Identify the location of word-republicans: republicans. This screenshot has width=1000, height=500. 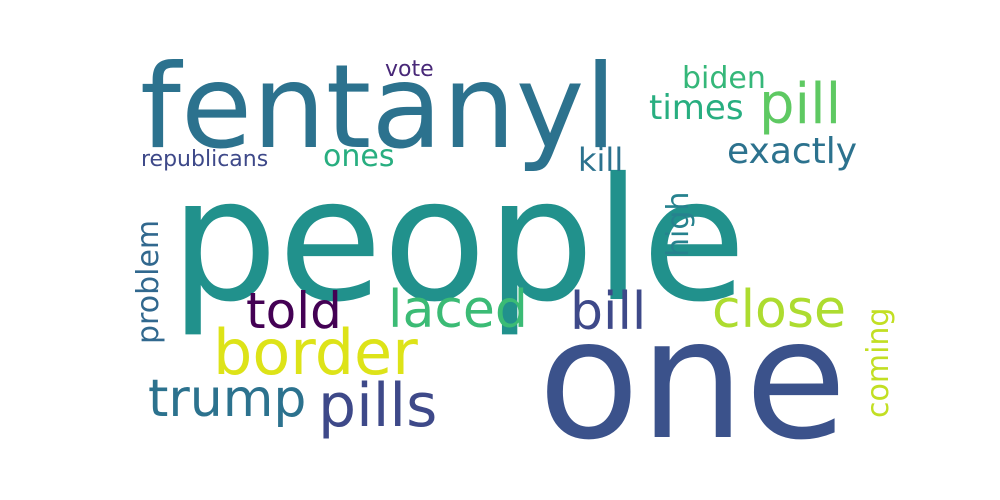
(205, 159).